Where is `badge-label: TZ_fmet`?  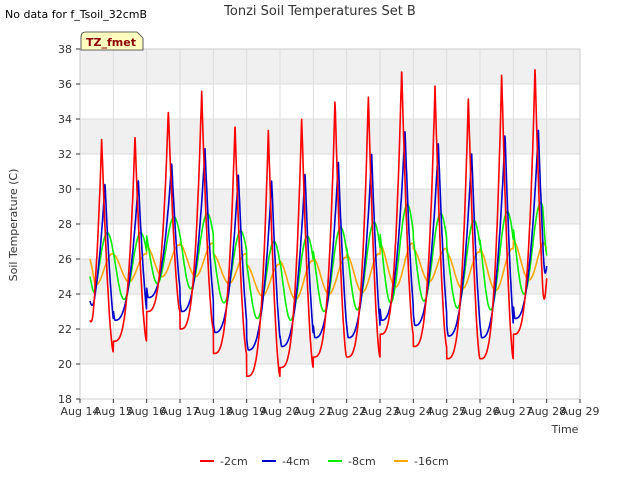 badge-label: TZ_fmet is located at coordinates (111, 42).